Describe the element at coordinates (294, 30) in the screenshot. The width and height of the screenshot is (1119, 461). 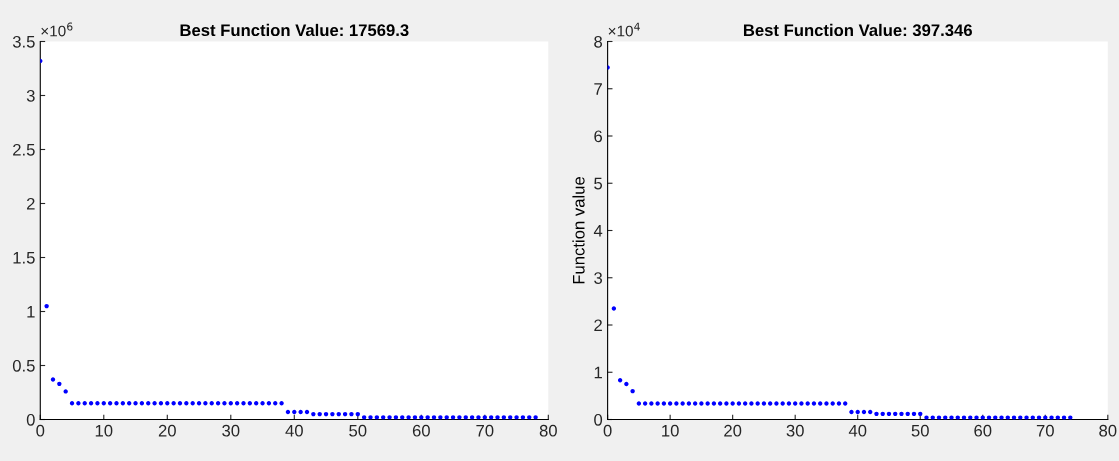
I see `chart-title: Best Function Value: 17569.3` at that location.